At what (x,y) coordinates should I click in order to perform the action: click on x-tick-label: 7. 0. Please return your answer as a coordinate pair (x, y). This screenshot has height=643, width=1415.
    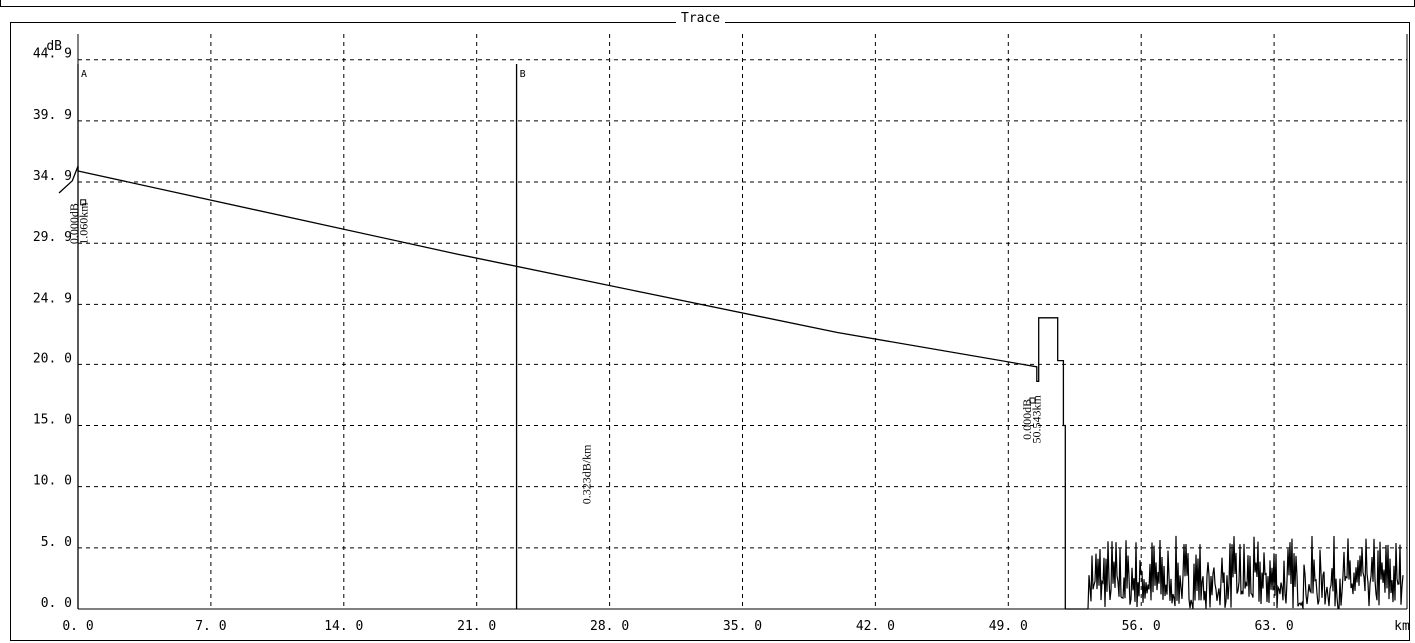
    Looking at the image, I should click on (210, 626).